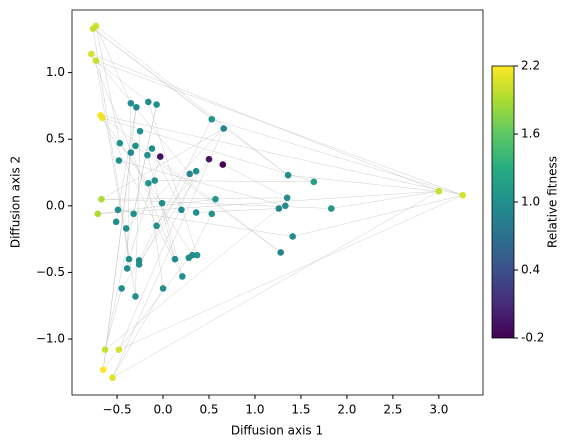  What do you see at coordinates (530, 202) in the screenshot?
I see `colorbar-tick-label: 1.0` at bounding box center [530, 202].